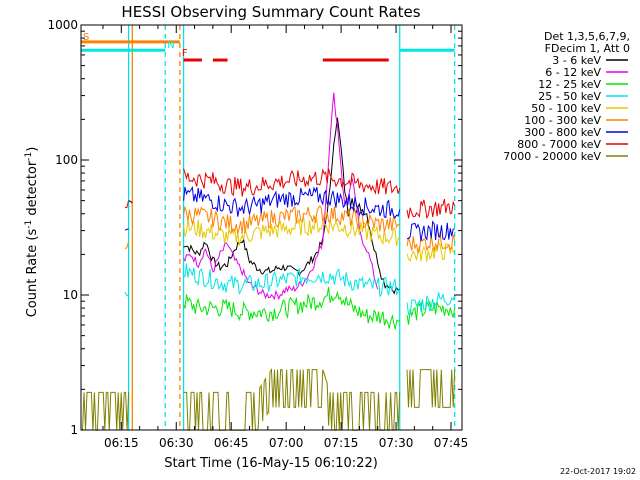 This screenshot has height=480, width=640. I want to click on y-axis-title-end: ), so click(32, 149).